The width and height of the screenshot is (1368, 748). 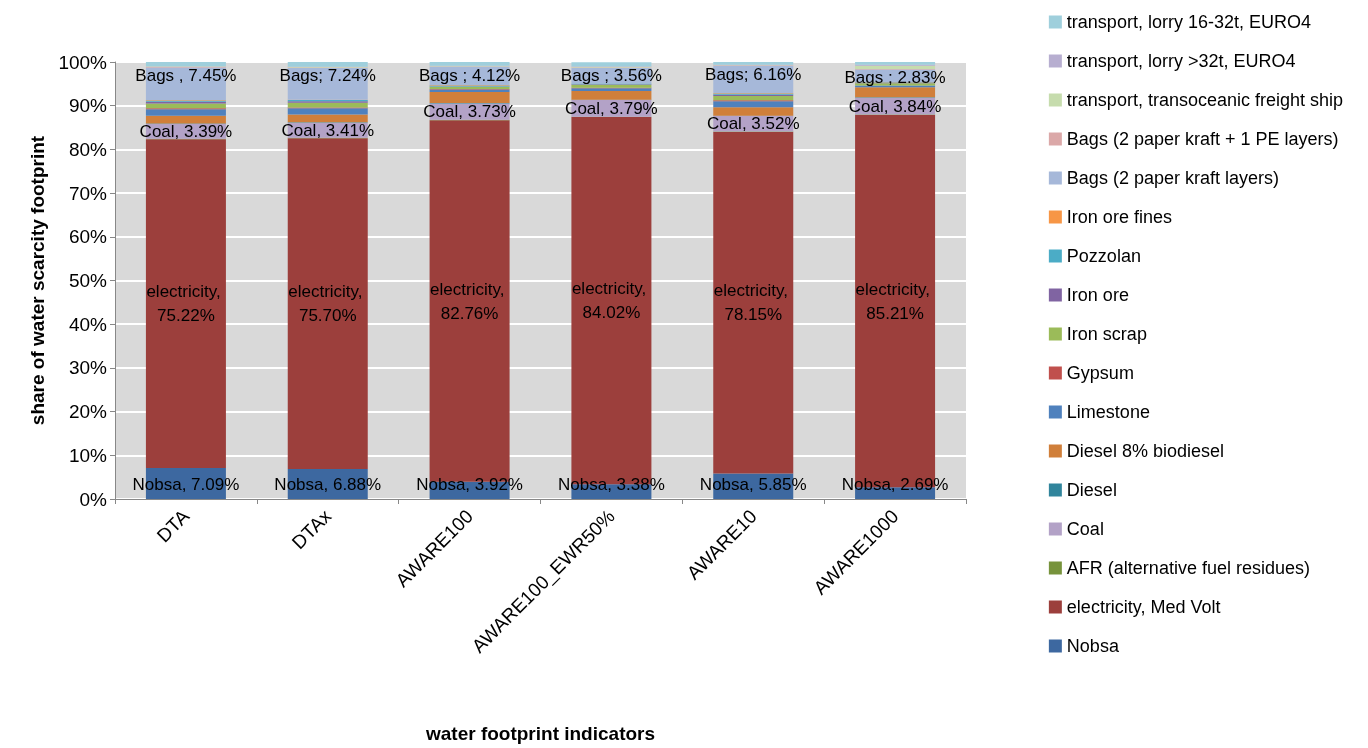 I want to click on data-label: electricity, 75.22%, so click(x=186, y=304).